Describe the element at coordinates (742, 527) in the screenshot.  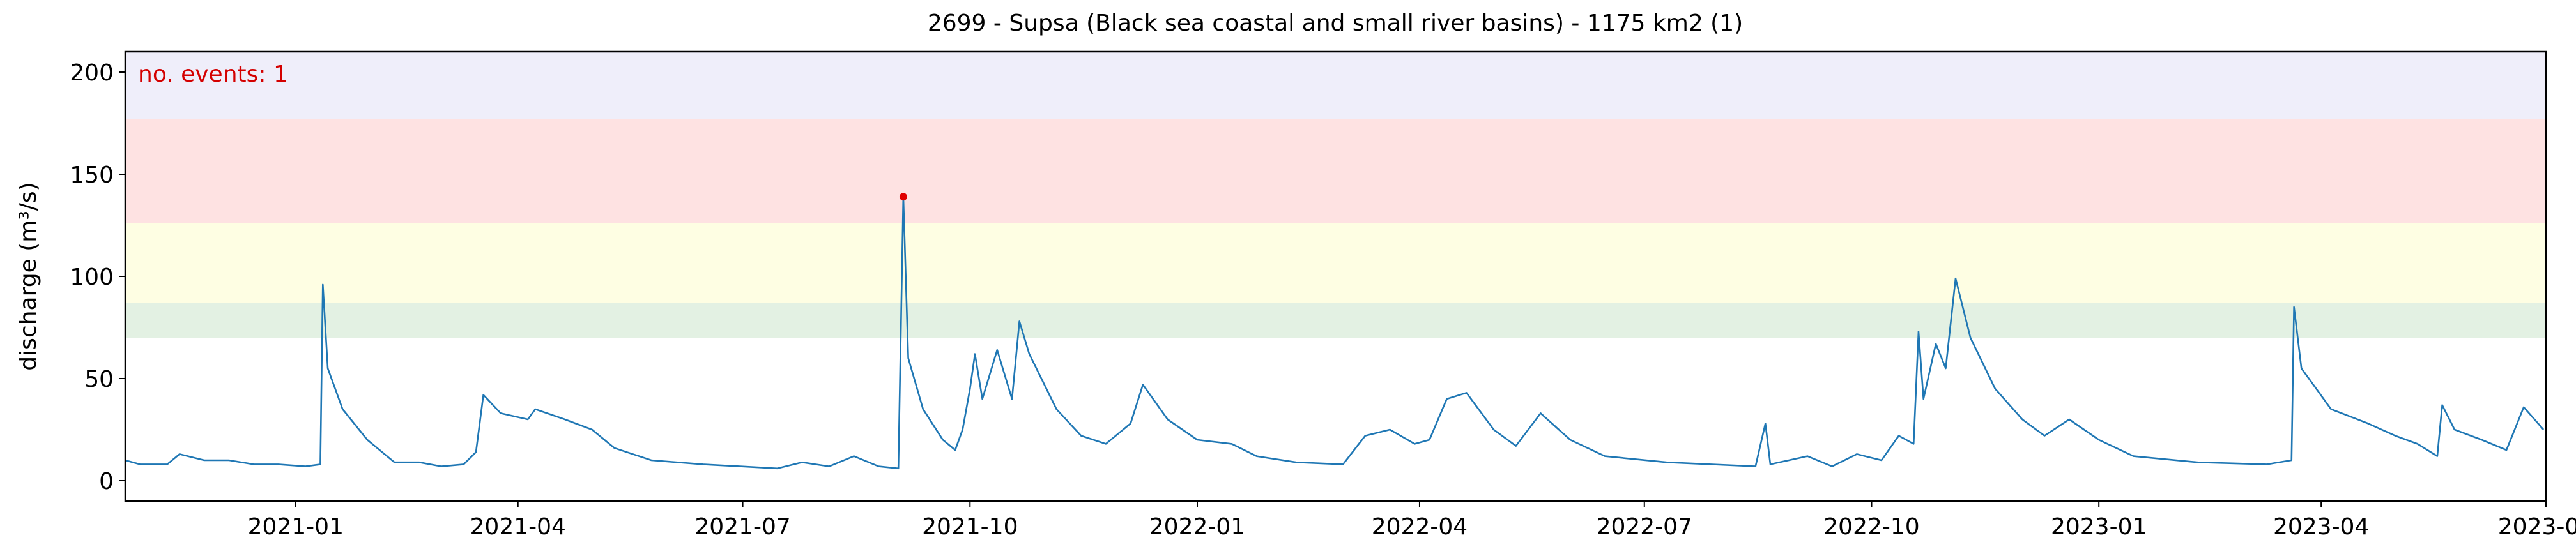
I see `x-tick-label: 2021-07` at that location.